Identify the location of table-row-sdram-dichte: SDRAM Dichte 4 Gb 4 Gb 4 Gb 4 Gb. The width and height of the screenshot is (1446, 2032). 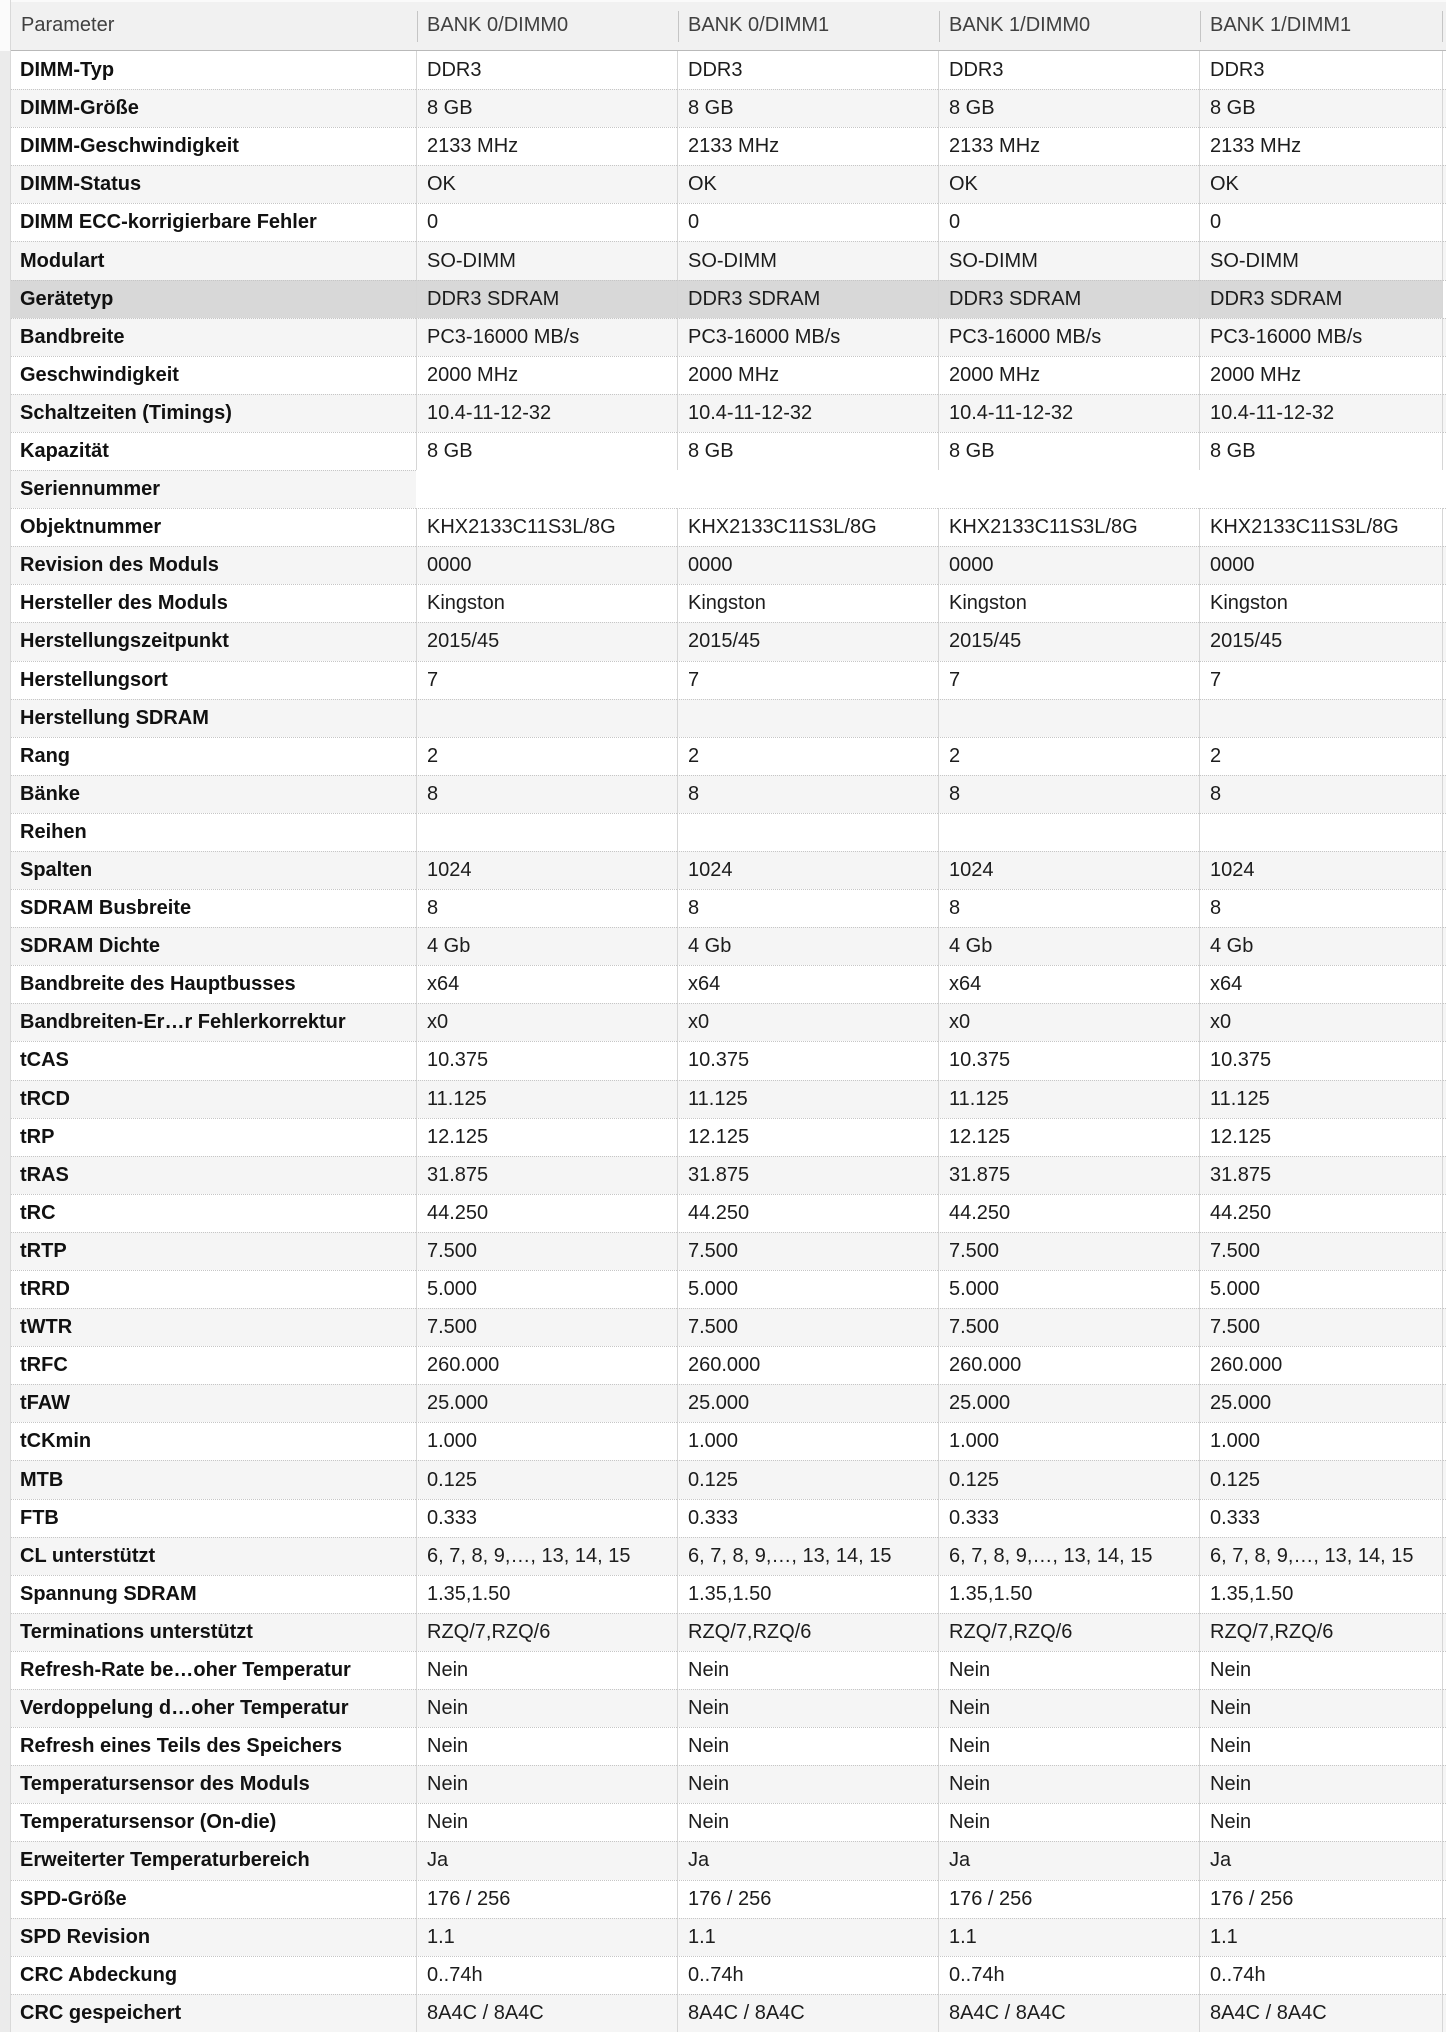
(728, 946).